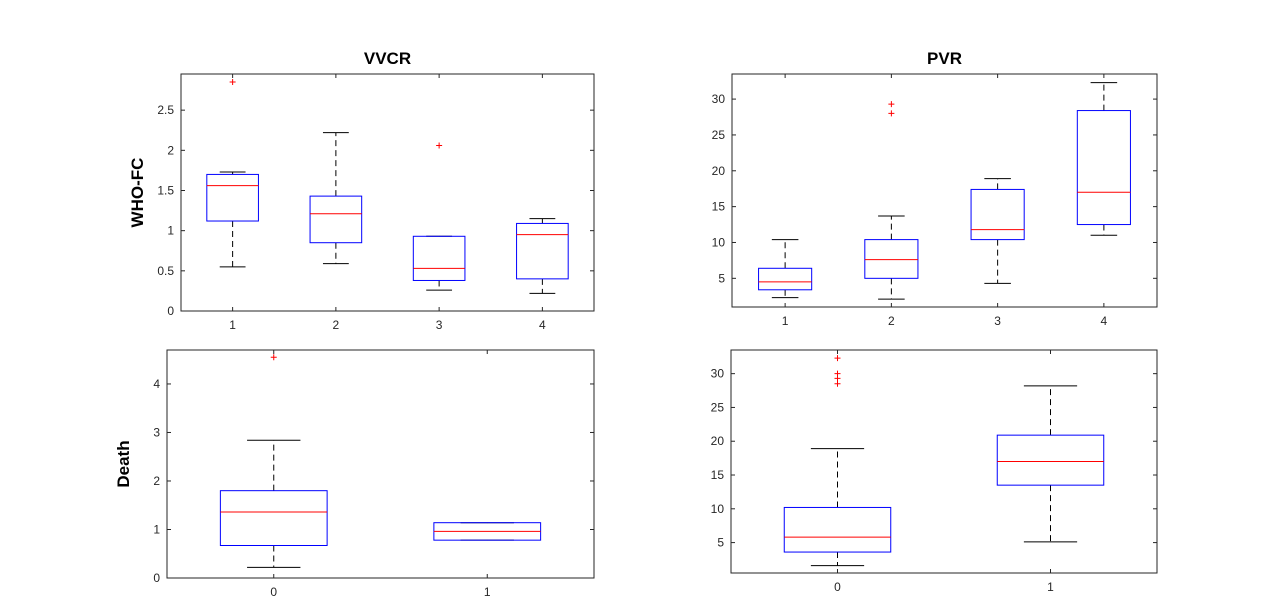  What do you see at coordinates (170, 150) in the screenshot?
I see `vvcr-who-fc-ytick-label: 2` at bounding box center [170, 150].